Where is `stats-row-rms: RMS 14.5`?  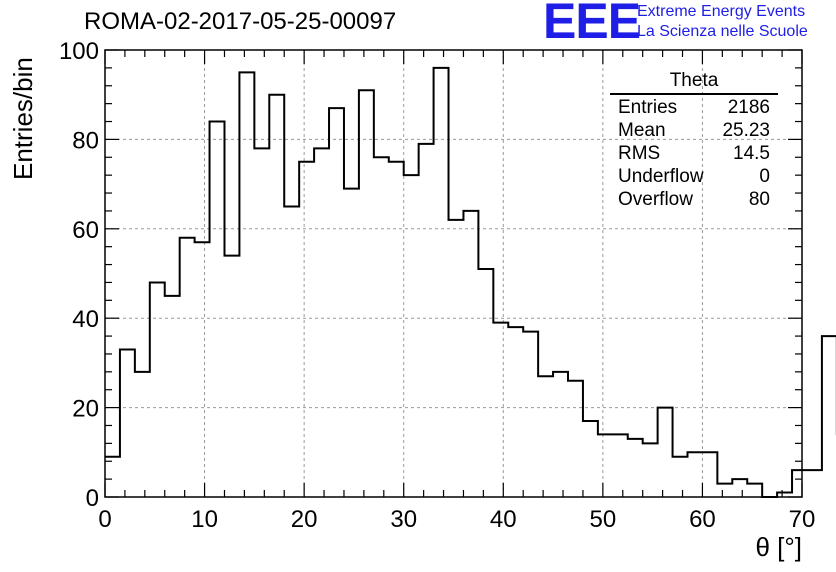
stats-row-rms: RMS 14.5 is located at coordinates (694, 153).